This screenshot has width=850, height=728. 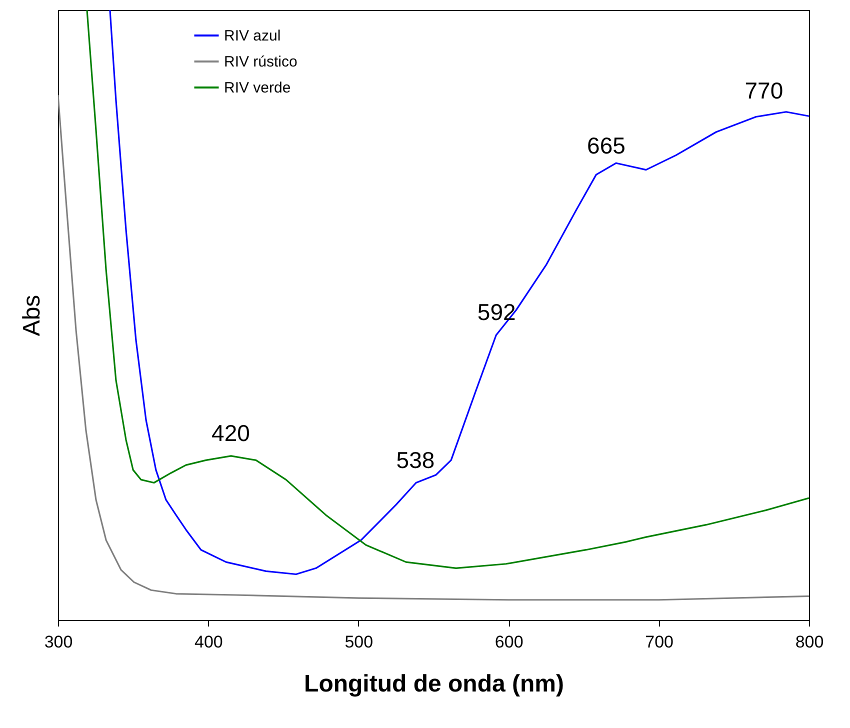 What do you see at coordinates (606, 145) in the screenshot?
I see `annotation: 665` at bounding box center [606, 145].